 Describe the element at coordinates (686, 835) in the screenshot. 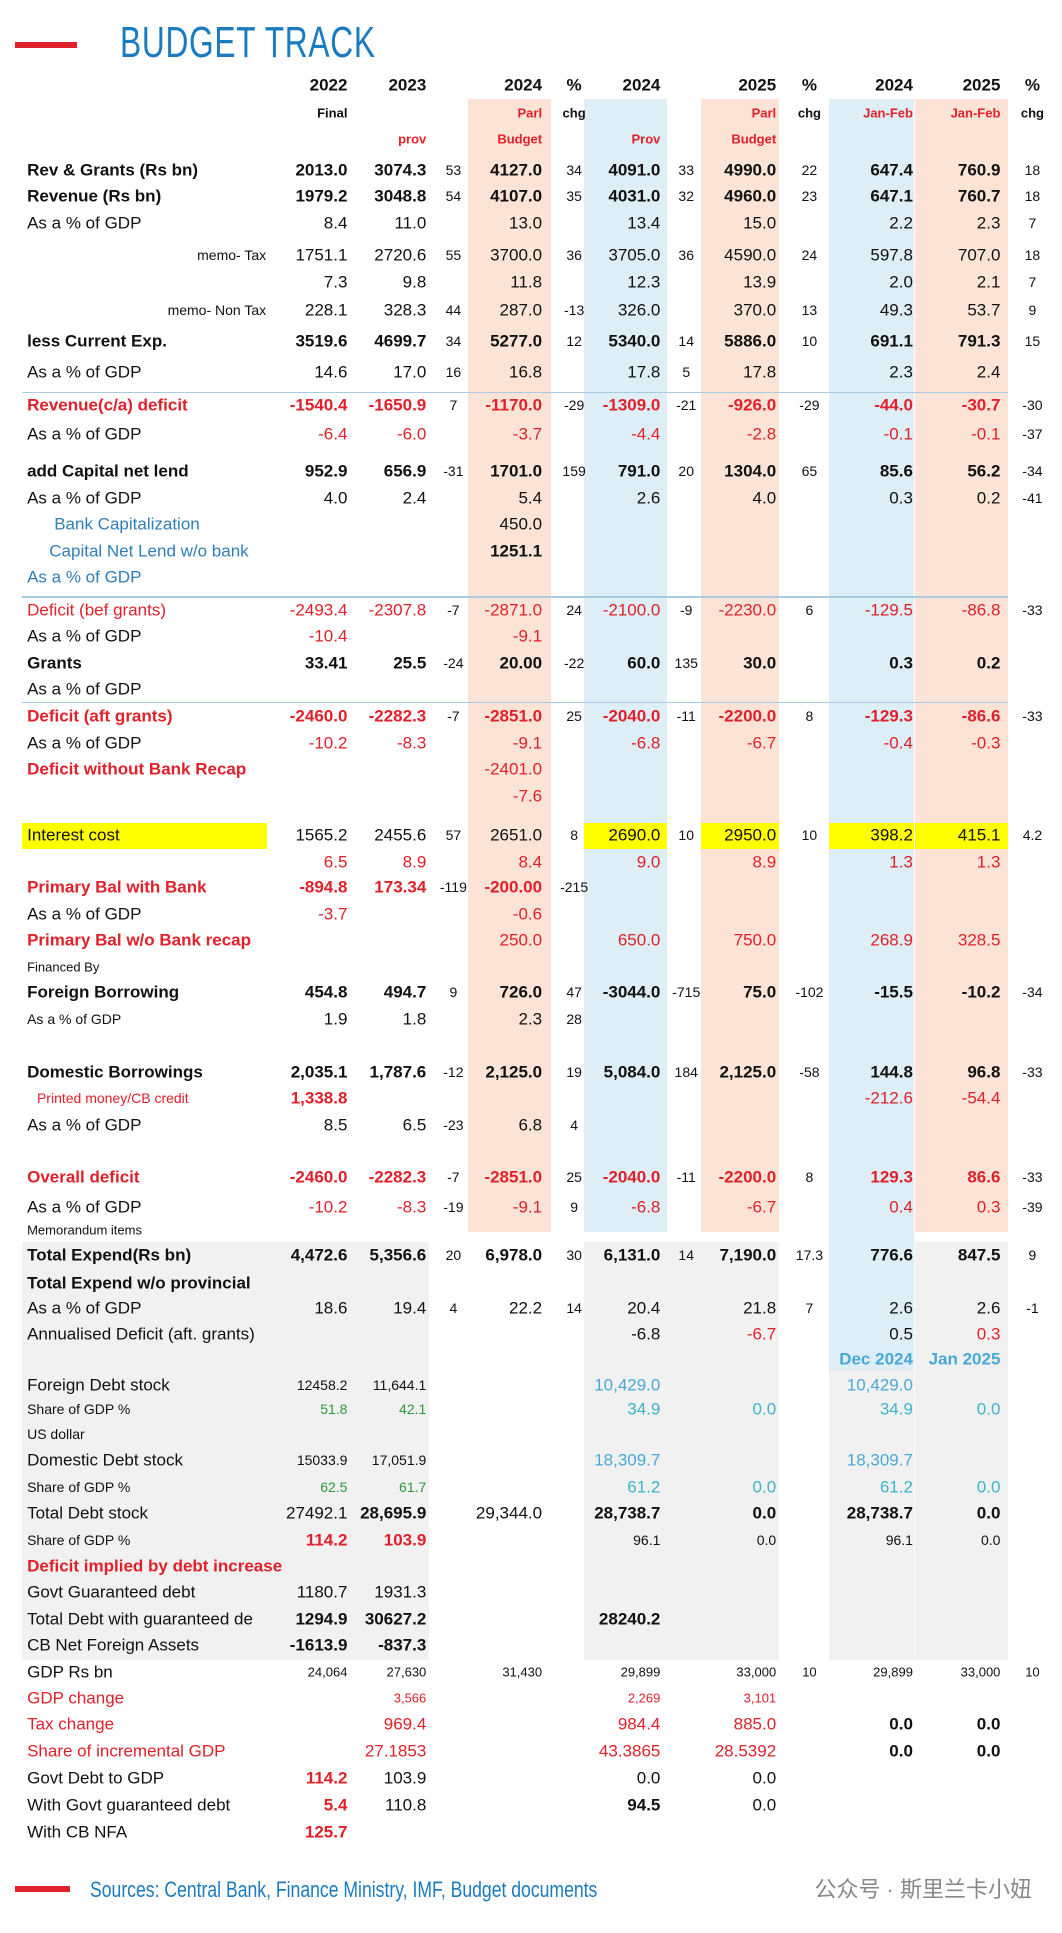

I see `cell: 10` at that location.